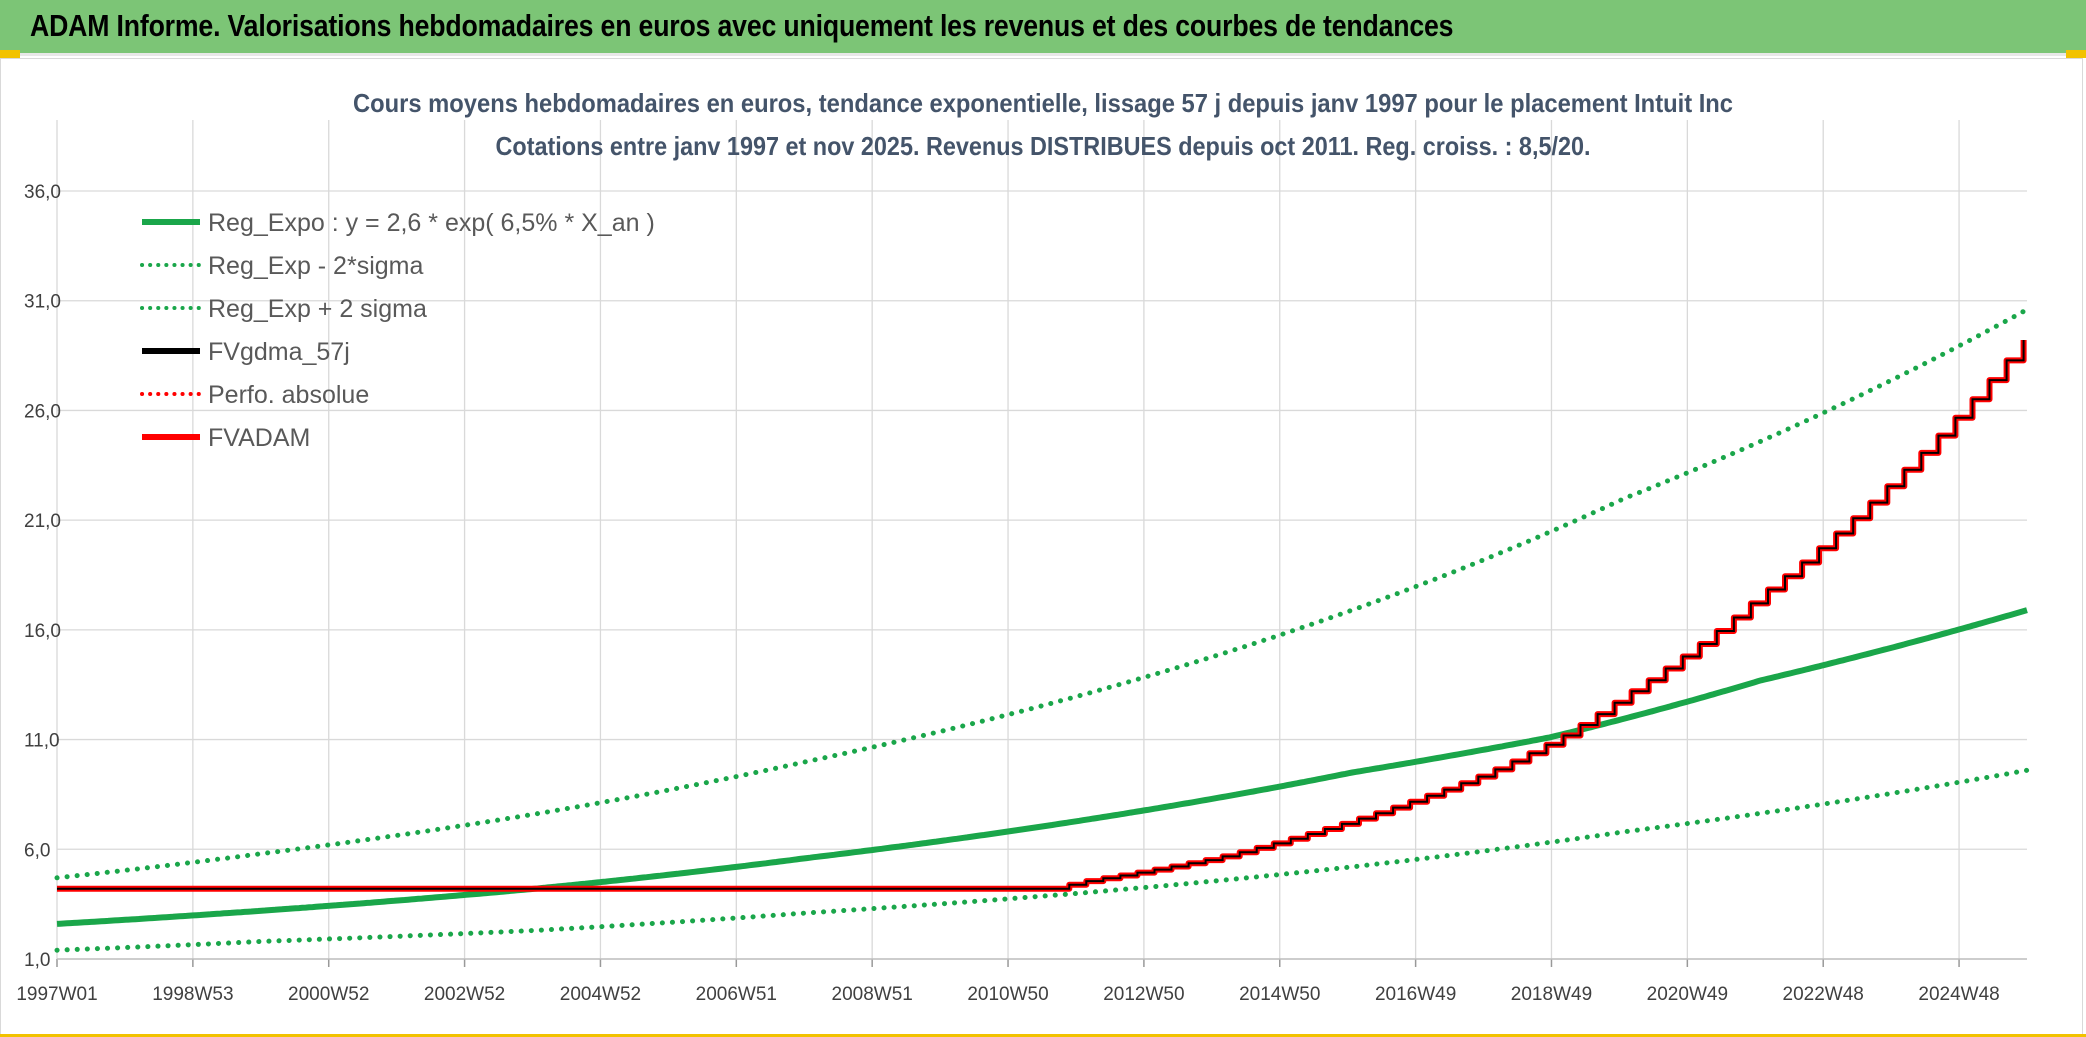 This screenshot has height=1037, width=2086. I want to click on x-tick-label: 2018W49, so click(1551, 994).